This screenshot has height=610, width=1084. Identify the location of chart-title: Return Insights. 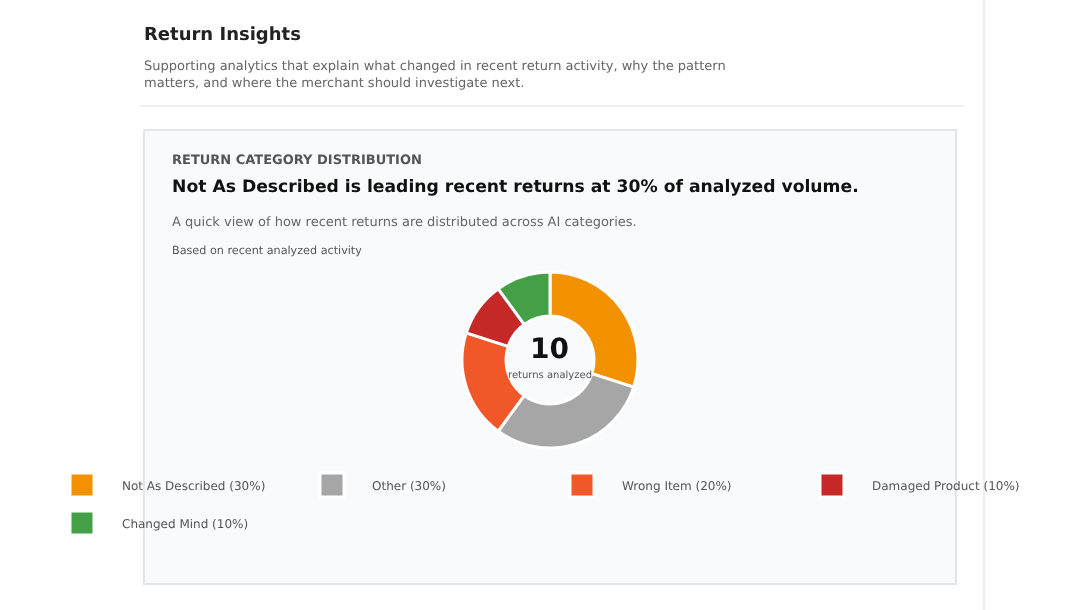
(222, 36).